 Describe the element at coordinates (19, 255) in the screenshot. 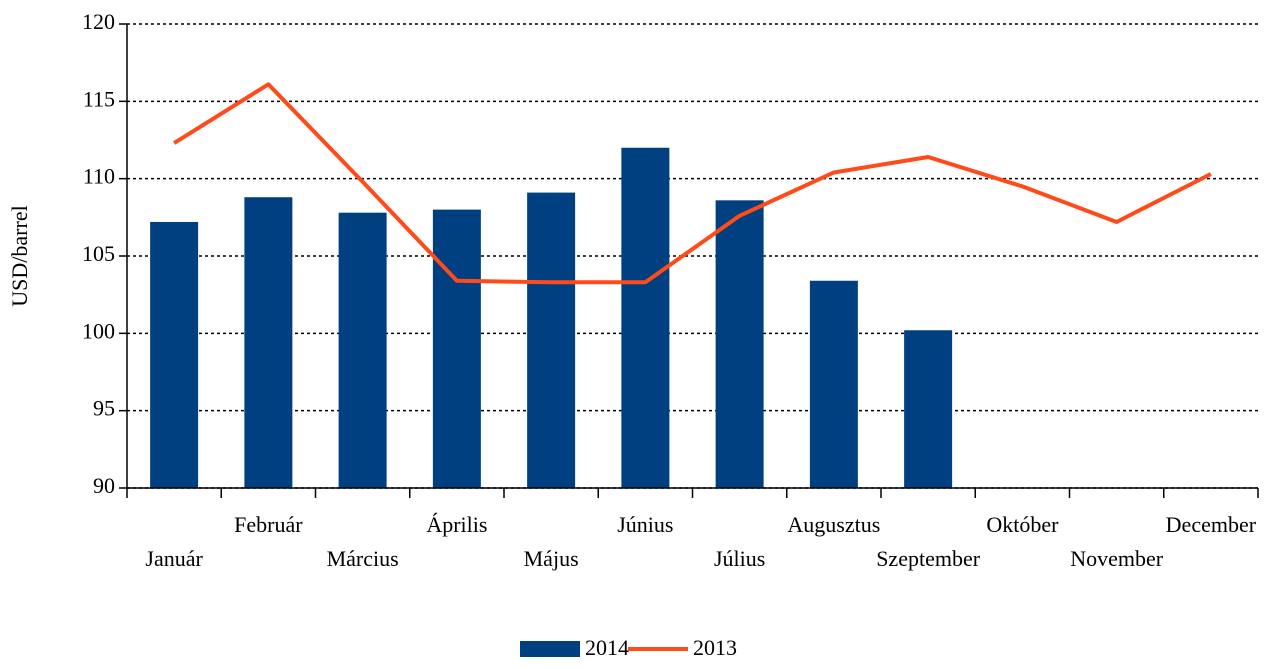

I see `y-axis-label: USD/barrel` at that location.